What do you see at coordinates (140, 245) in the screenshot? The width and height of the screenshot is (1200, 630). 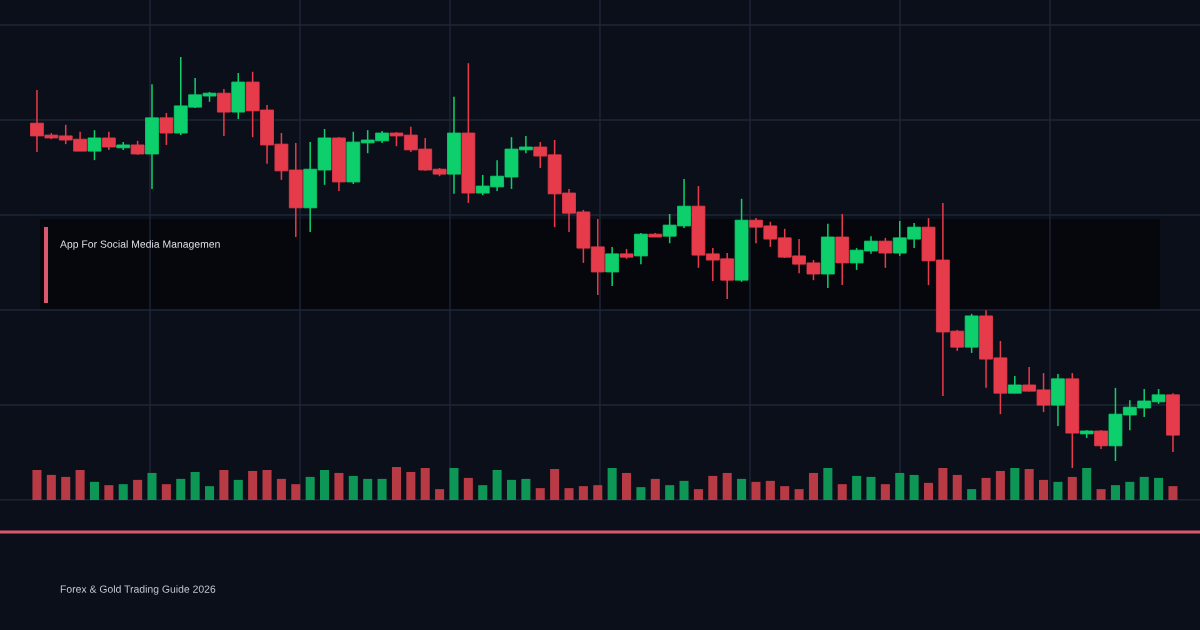 I see `text: App For Social Media Managemen` at bounding box center [140, 245].